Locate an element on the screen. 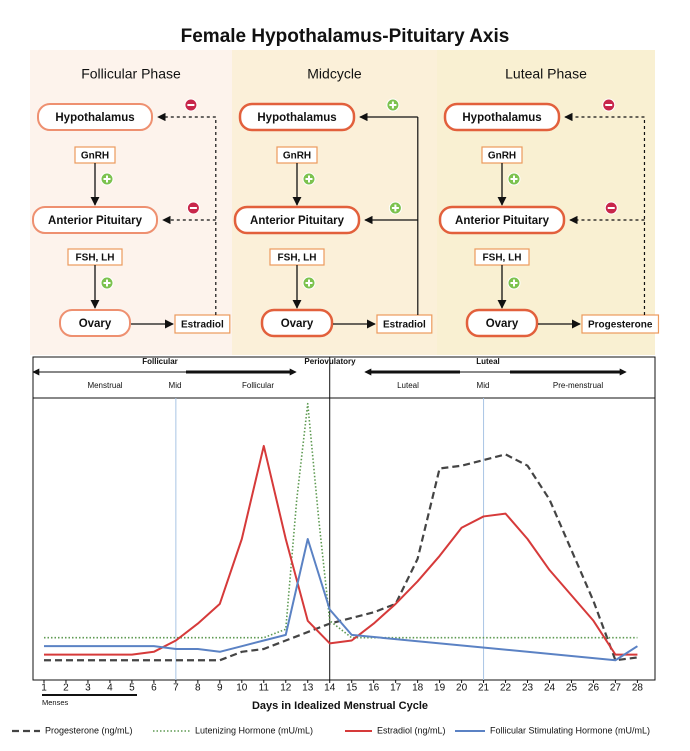 This screenshot has height=751, width=690. phase-label: Luteal is located at coordinates (488, 361).